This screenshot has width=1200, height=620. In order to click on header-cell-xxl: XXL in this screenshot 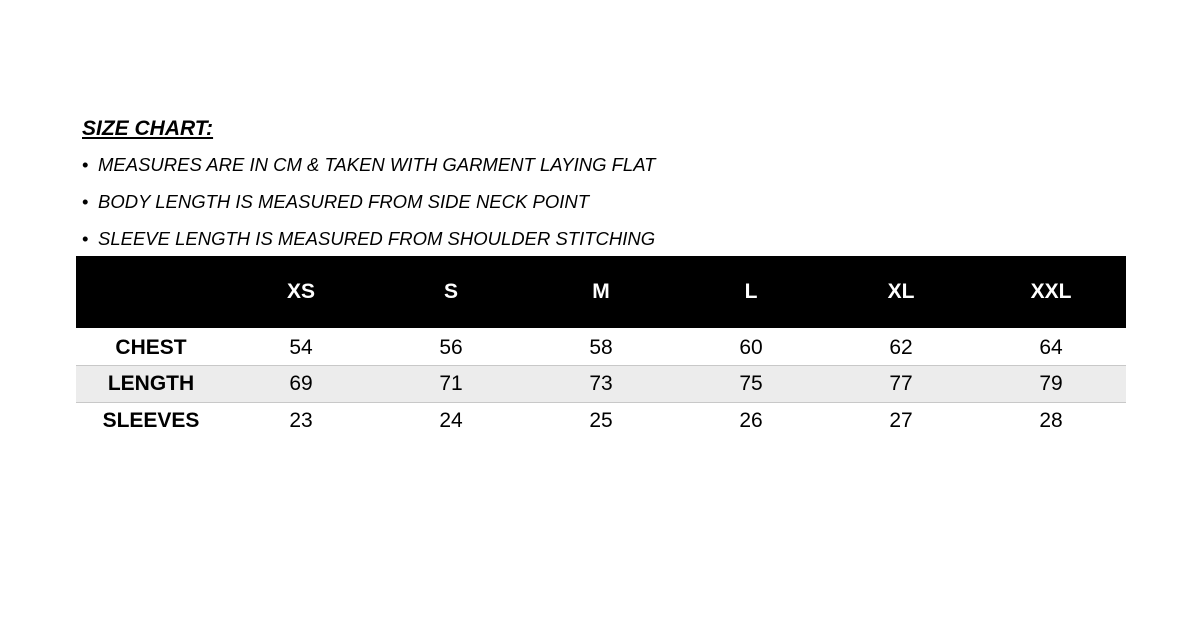, I will do `click(1051, 291)`.